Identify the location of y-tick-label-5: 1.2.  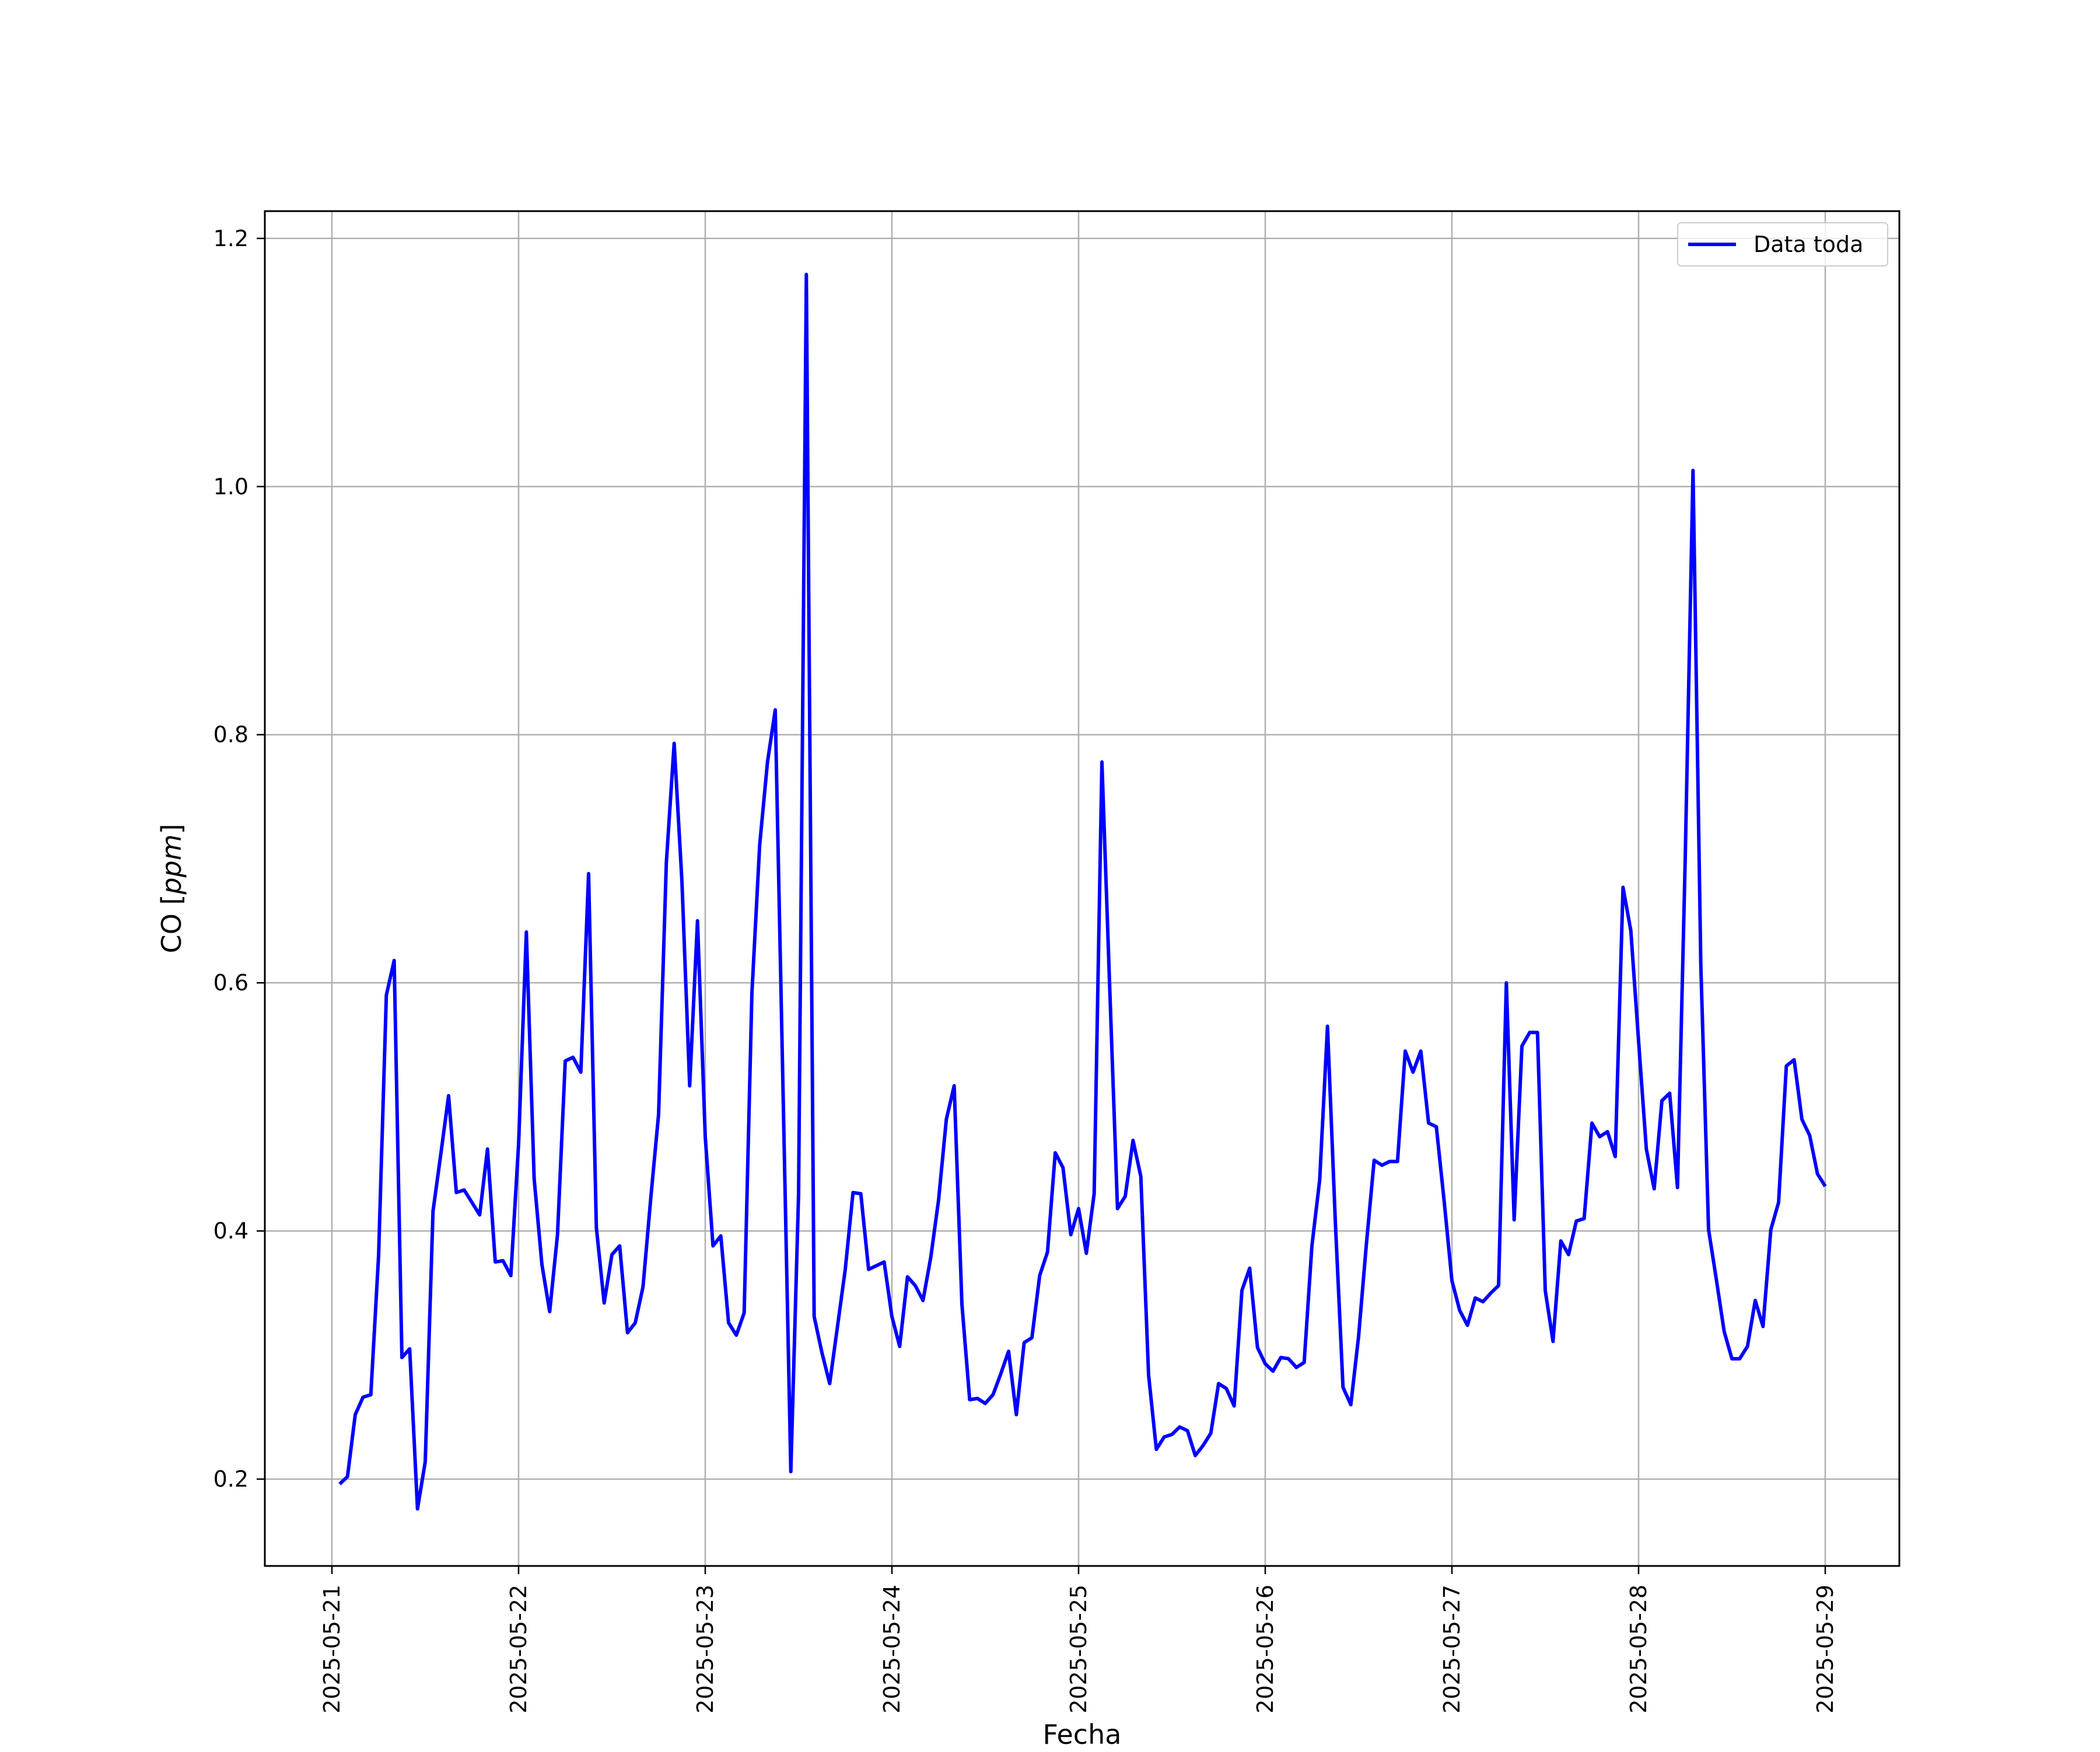
(231, 239).